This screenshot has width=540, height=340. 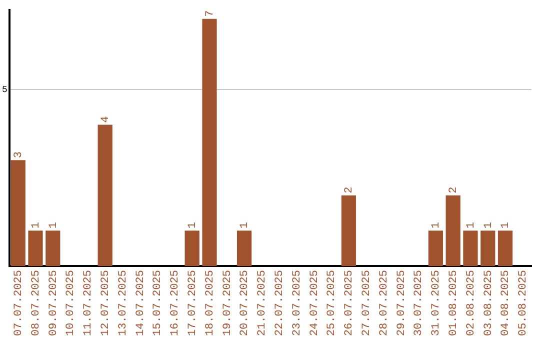 What do you see at coordinates (419, 303) in the screenshot?
I see `x-tick-label: 30.07.2025` at bounding box center [419, 303].